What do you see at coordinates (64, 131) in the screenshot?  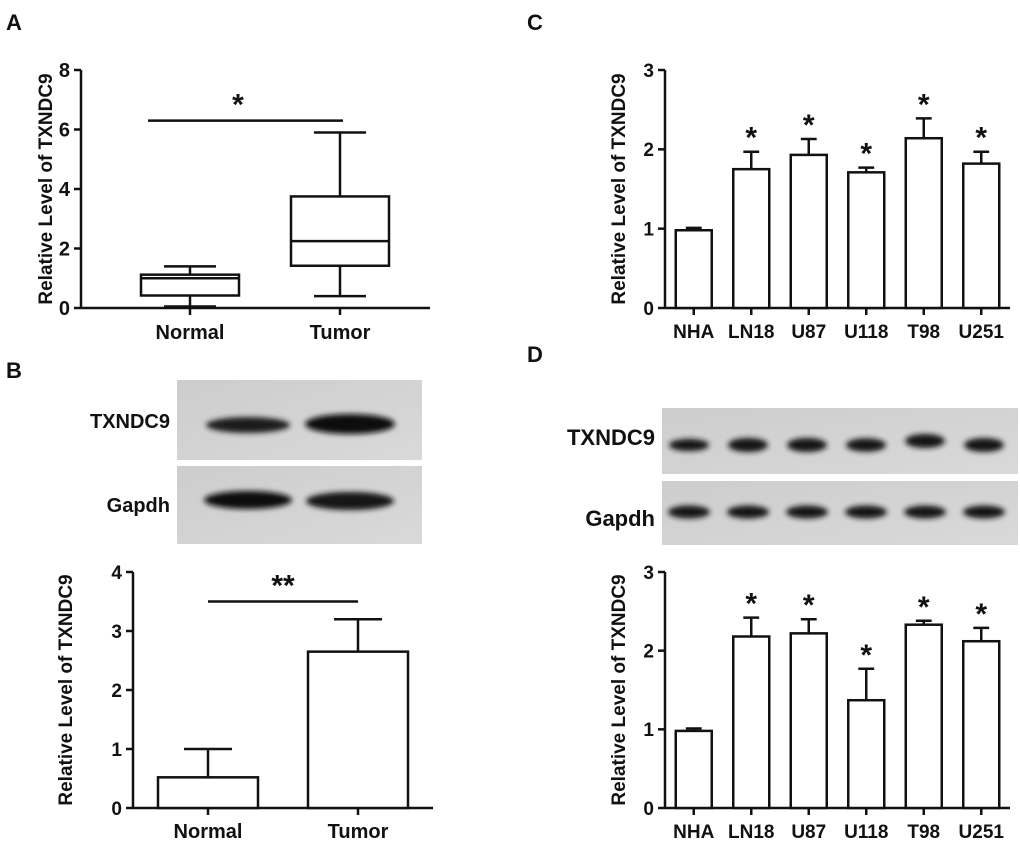 I see `y-tick-label: 6` at bounding box center [64, 131].